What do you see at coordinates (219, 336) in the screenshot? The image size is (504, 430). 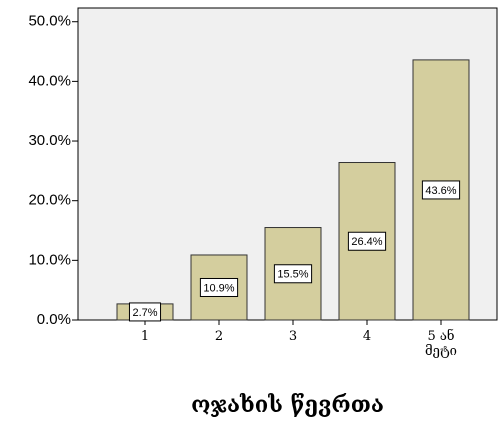 I see `x-tick-label: 2` at bounding box center [219, 336].